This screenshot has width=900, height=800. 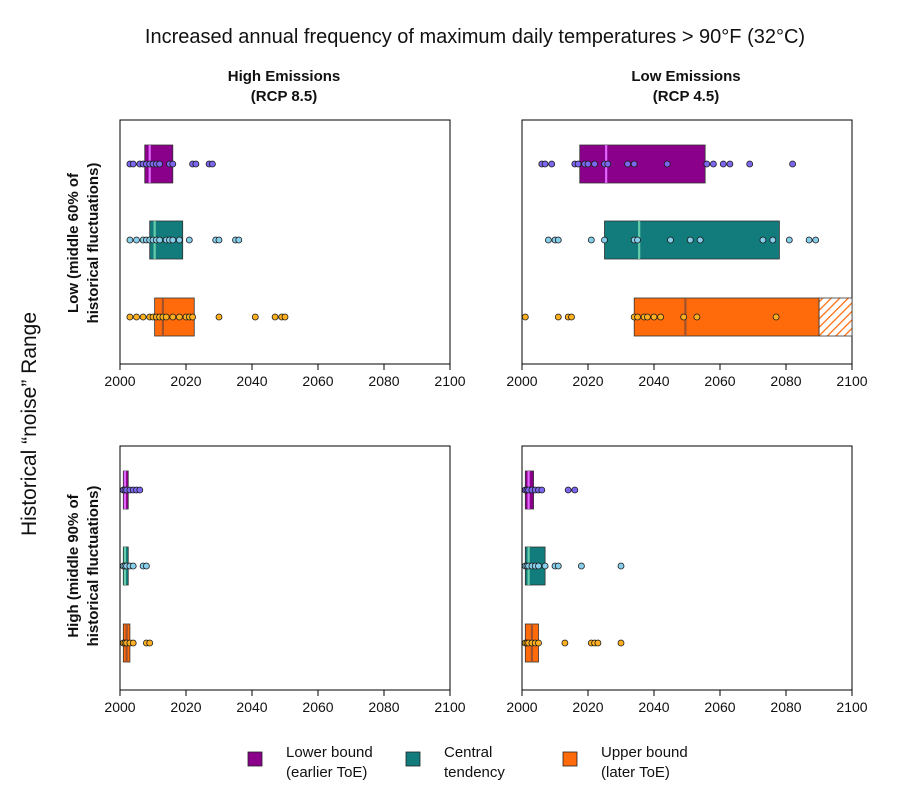 I want to click on panel-1: 2000 2020 2040 2060 2080 2100, so click(x=285, y=254).